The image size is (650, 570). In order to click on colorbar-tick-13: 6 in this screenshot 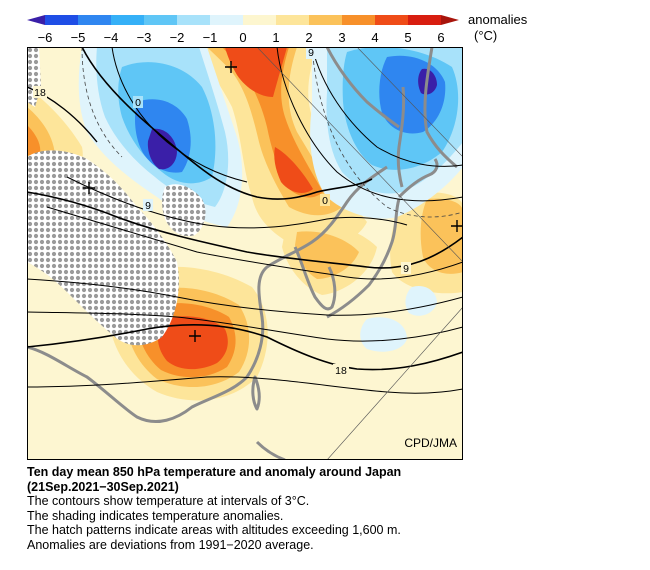, I will do `click(440, 37)`.